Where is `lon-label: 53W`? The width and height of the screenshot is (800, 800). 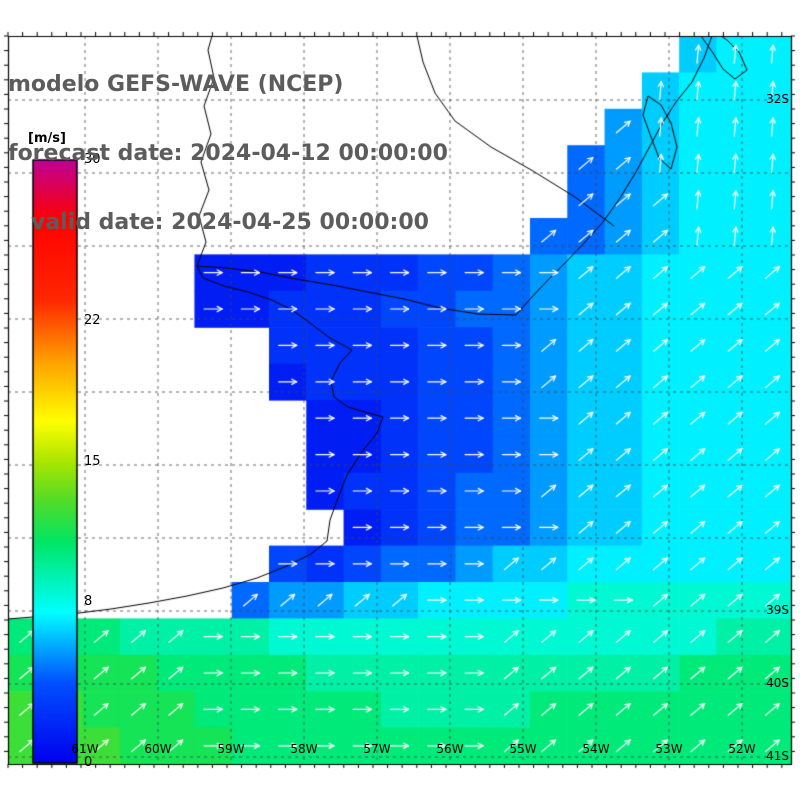 lon-label: 53W is located at coordinates (669, 749).